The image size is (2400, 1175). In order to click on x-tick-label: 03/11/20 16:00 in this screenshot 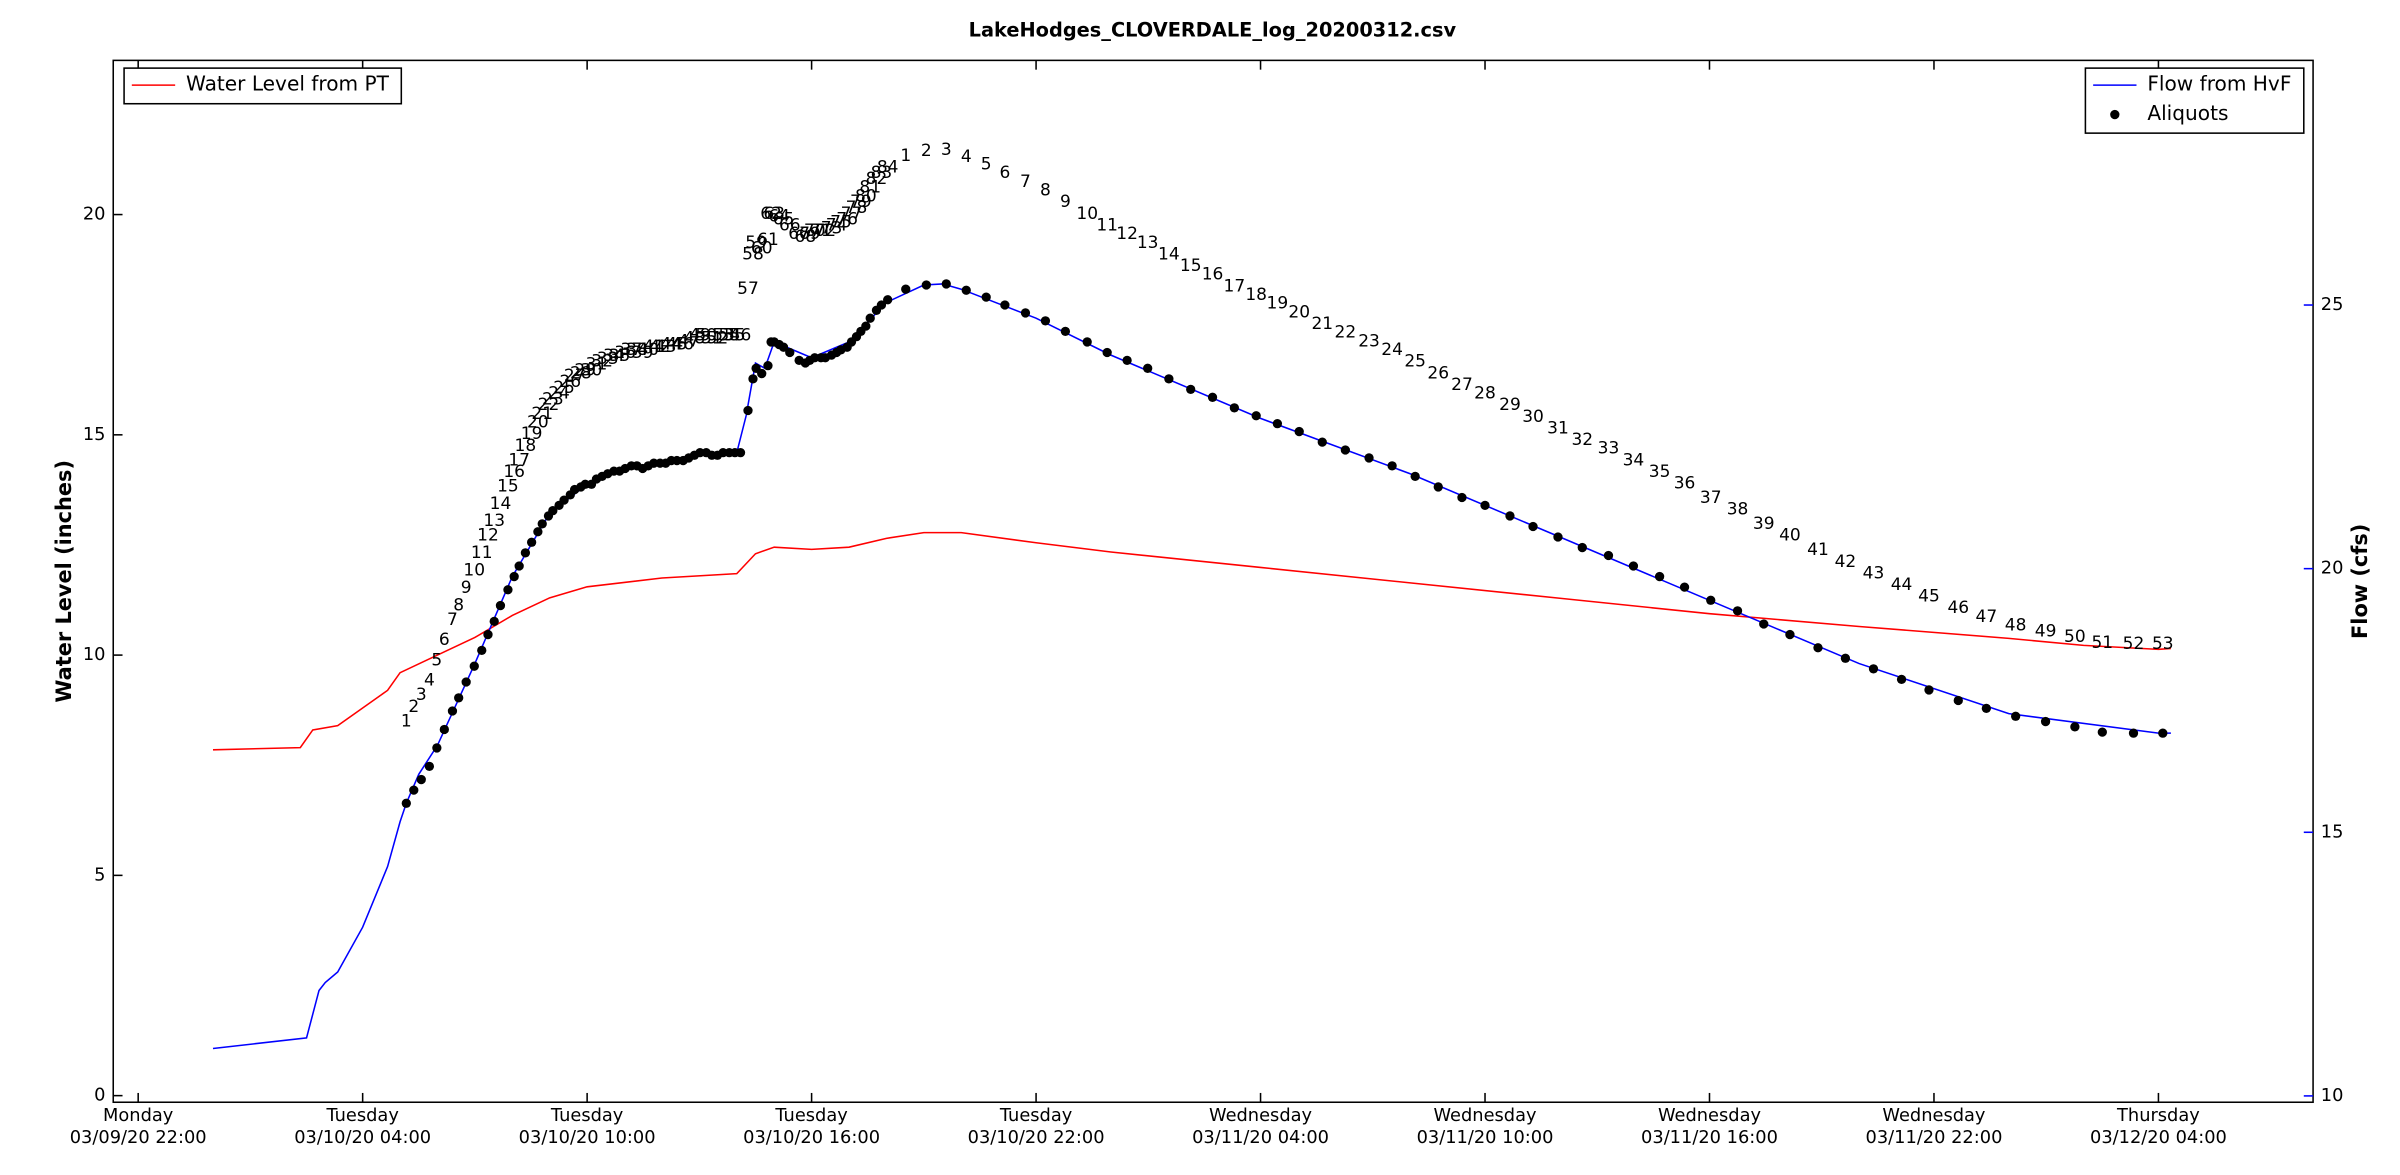, I will do `click(1709, 1137)`.